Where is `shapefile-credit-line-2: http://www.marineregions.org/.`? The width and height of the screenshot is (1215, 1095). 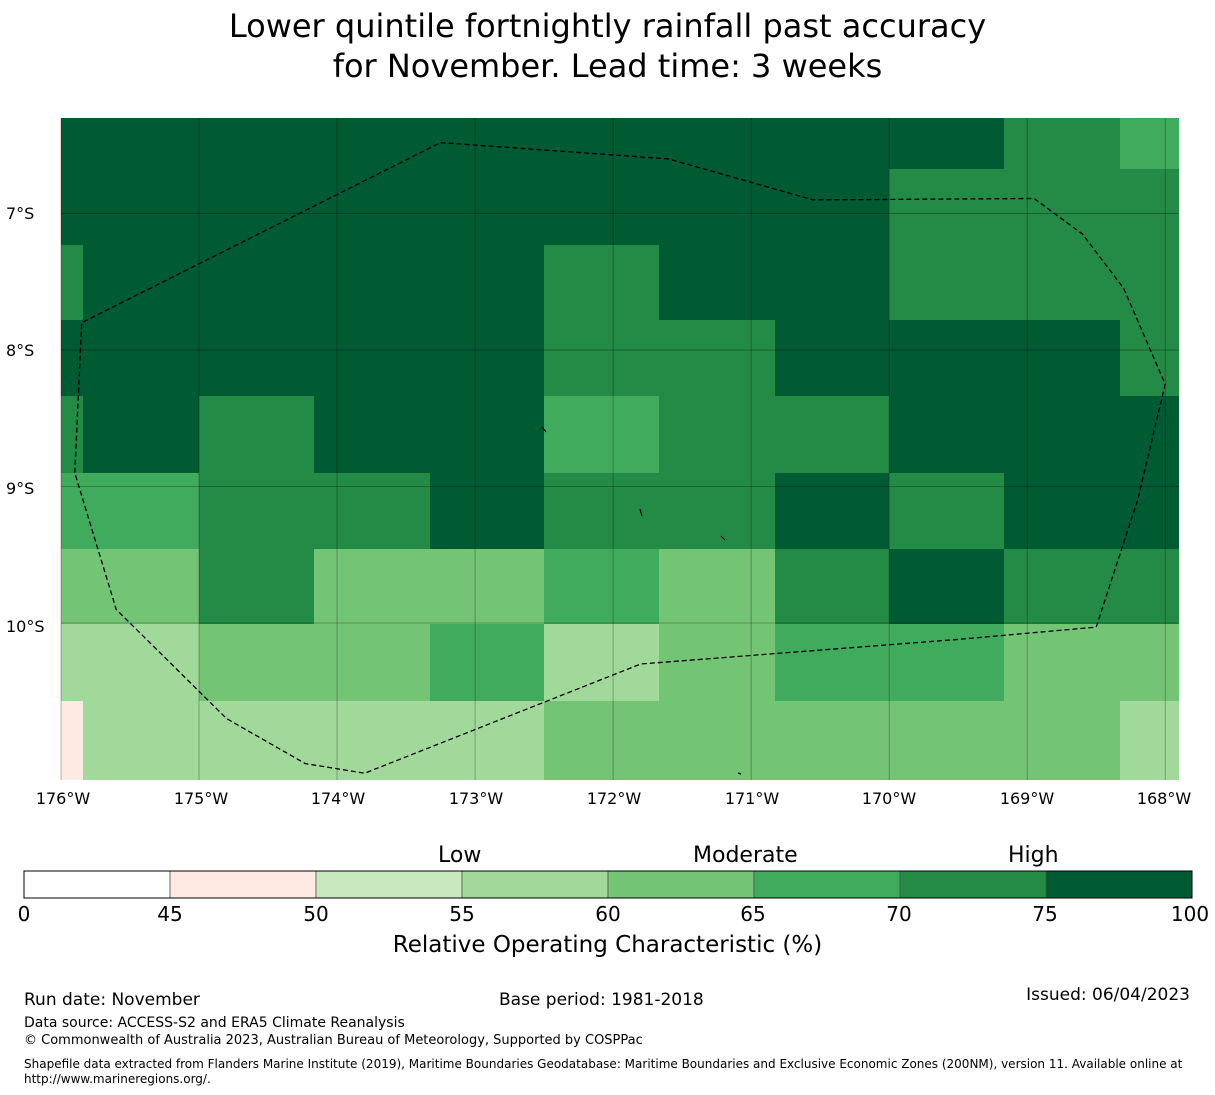 shapefile-credit-line-2: http://www.marineregions.org/. is located at coordinates (117, 1079).